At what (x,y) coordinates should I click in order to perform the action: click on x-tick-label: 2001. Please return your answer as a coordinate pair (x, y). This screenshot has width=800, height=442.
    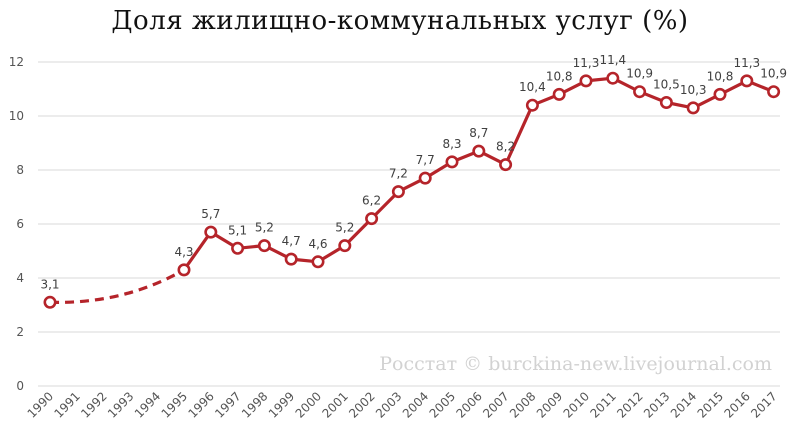
    Looking at the image, I should click on (334, 404).